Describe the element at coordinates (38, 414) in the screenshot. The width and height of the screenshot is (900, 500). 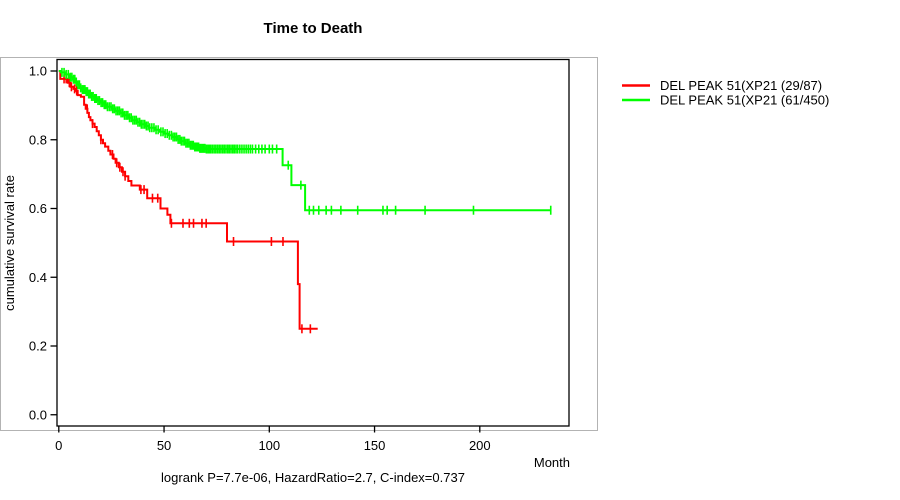
I see `y-tick-label: 0.0` at that location.